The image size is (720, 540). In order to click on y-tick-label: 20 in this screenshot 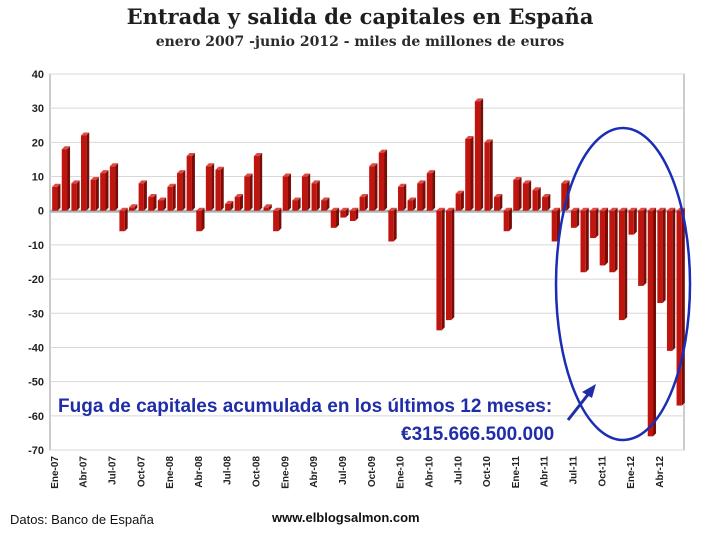, I will do `click(38, 143)`.